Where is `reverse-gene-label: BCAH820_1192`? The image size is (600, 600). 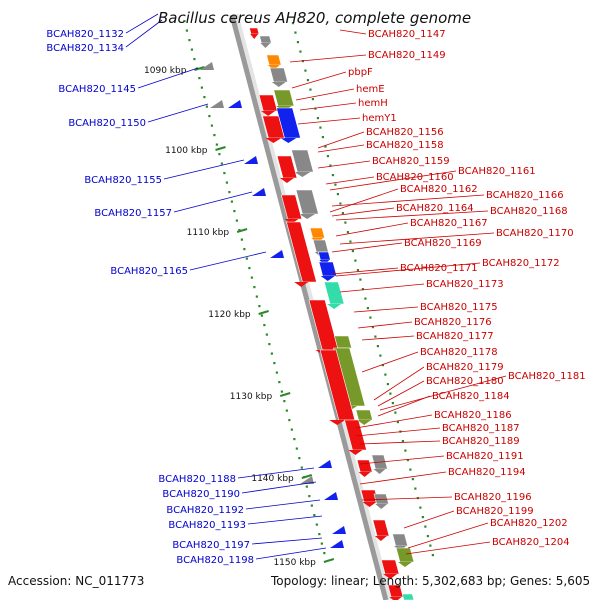
reverse-gene-label: BCAH820_1192 is located at coordinates (205, 510).